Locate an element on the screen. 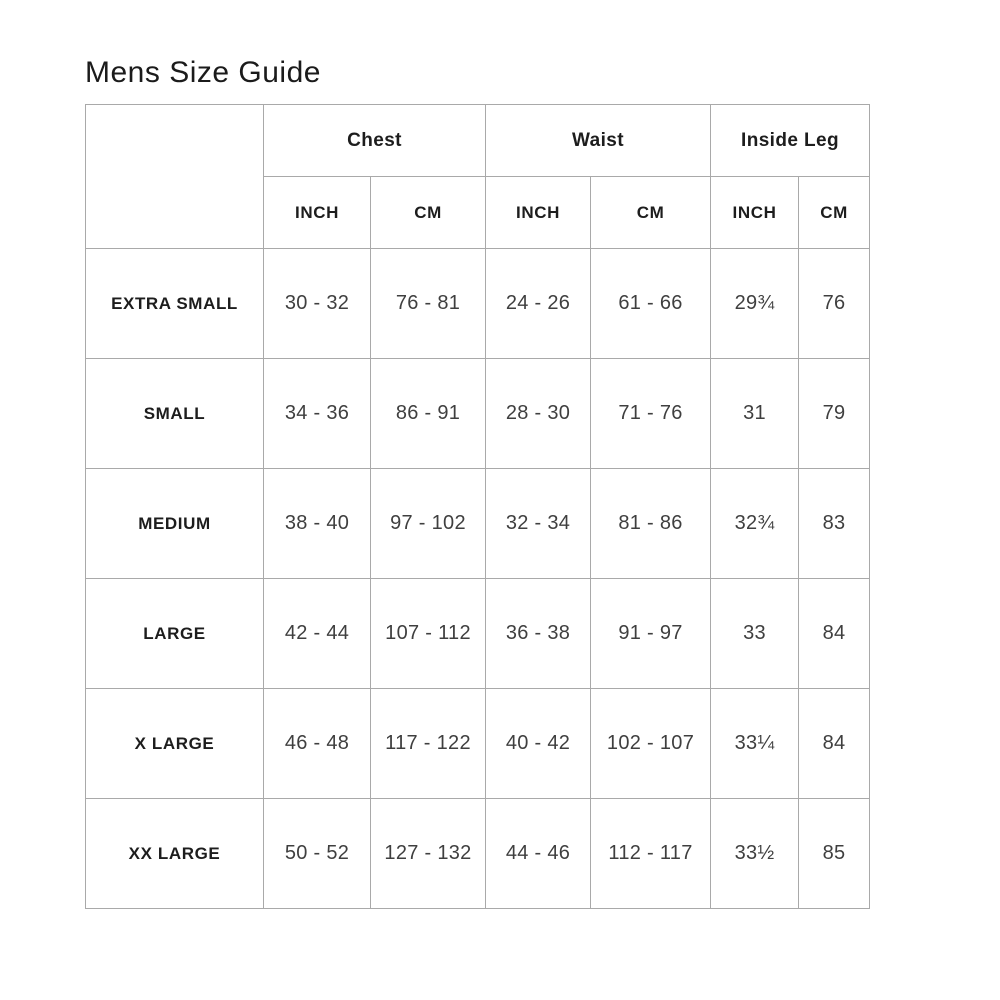 This screenshot has width=1000, height=1000. chest-cm-value: 76 - 81 is located at coordinates (428, 303).